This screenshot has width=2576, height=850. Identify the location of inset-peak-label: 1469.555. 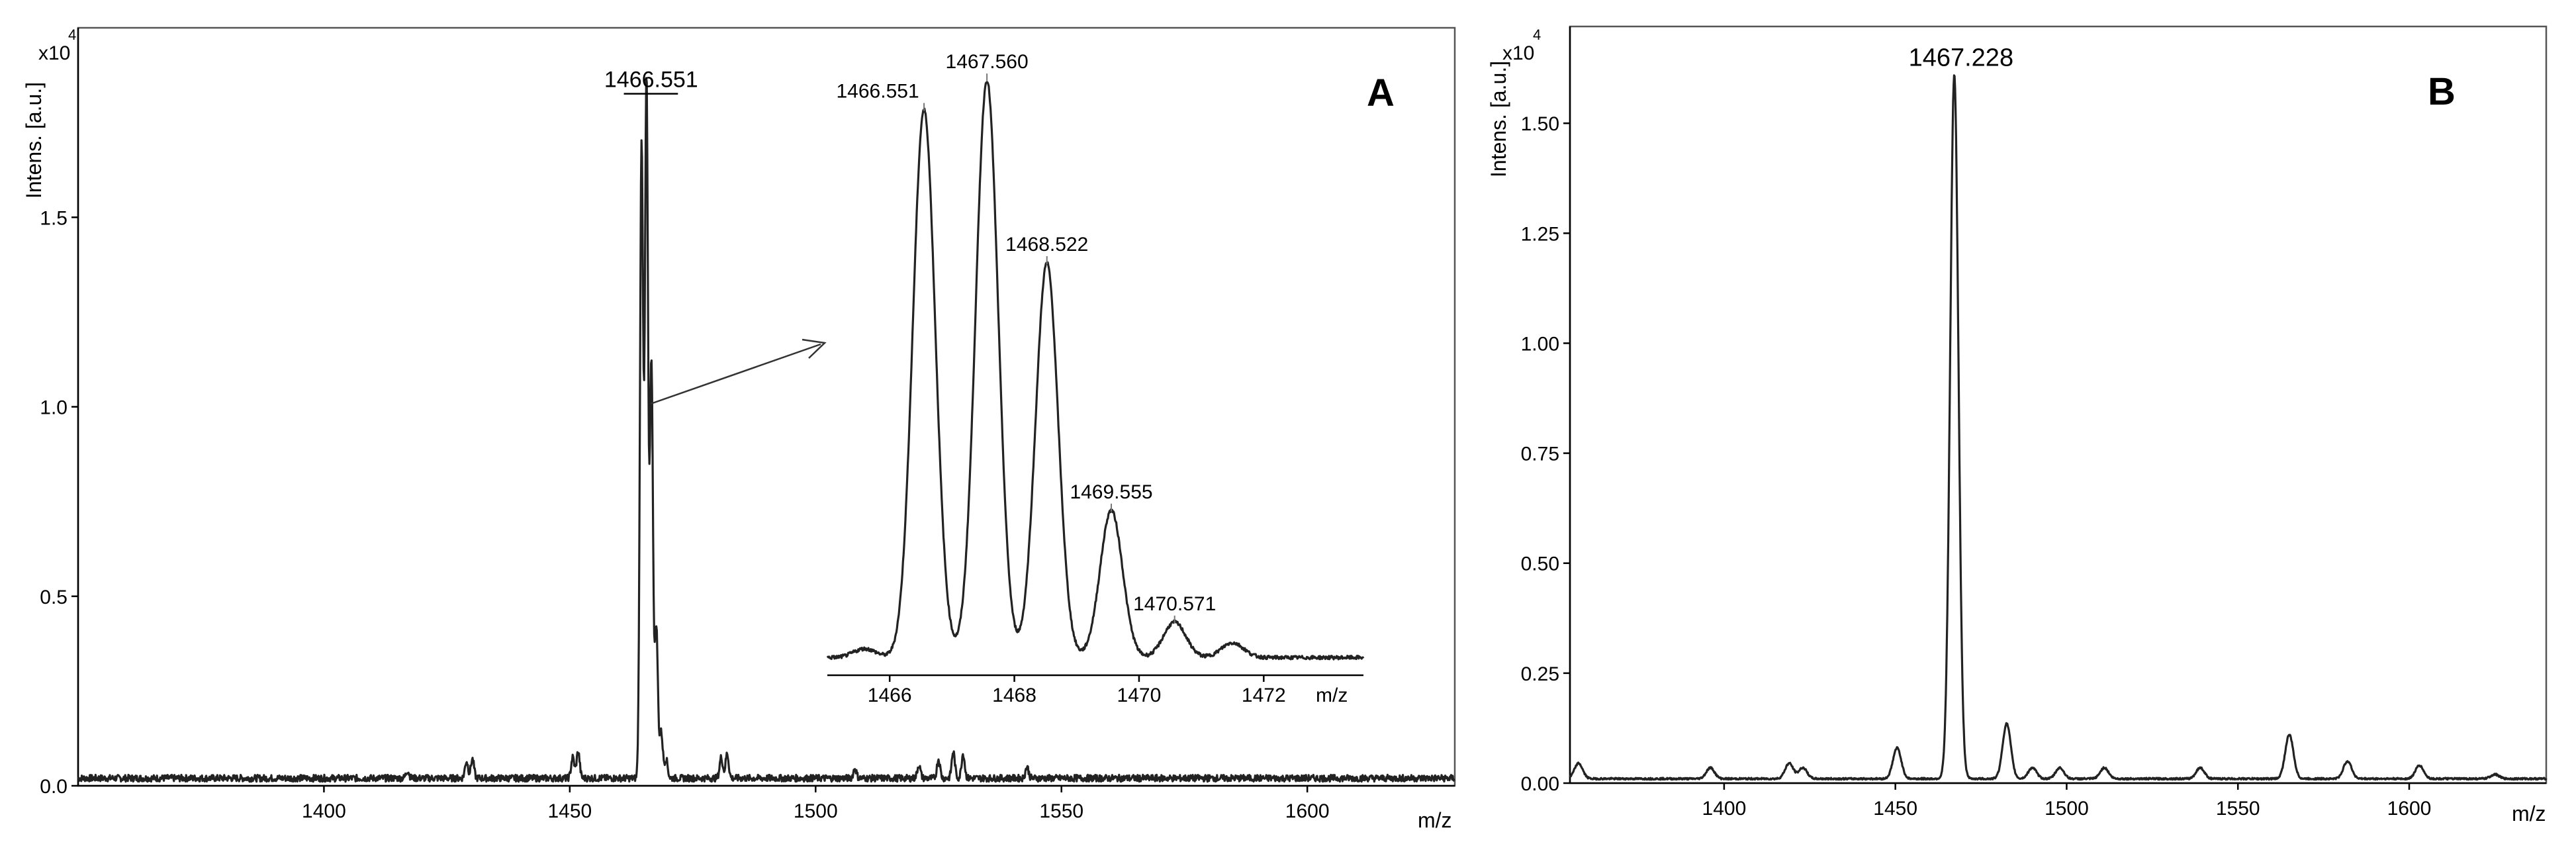
(1111, 492).